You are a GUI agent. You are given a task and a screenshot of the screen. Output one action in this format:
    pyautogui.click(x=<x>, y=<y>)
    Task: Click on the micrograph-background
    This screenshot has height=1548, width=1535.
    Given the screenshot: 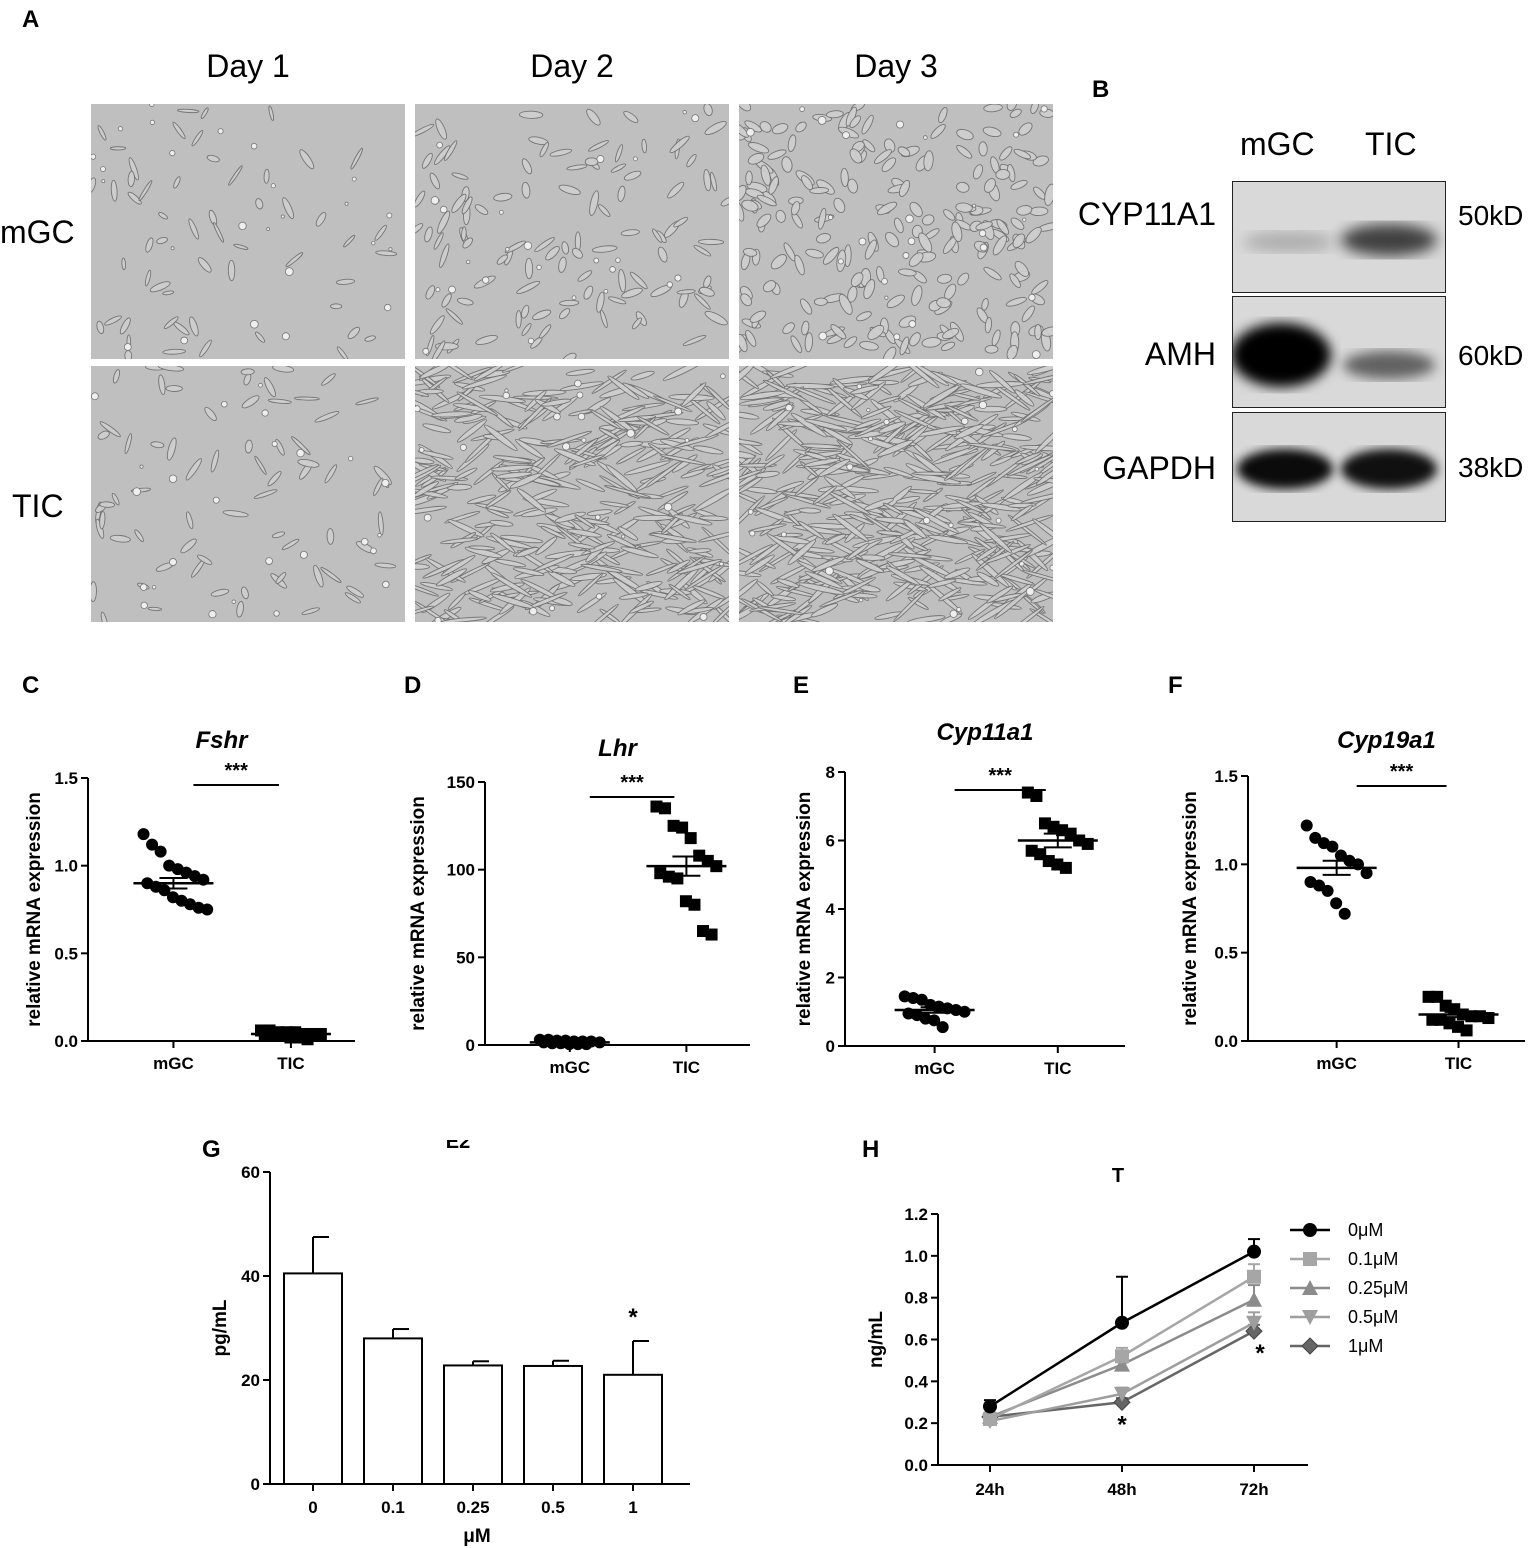 What is the action you would take?
    pyautogui.click(x=248, y=231)
    